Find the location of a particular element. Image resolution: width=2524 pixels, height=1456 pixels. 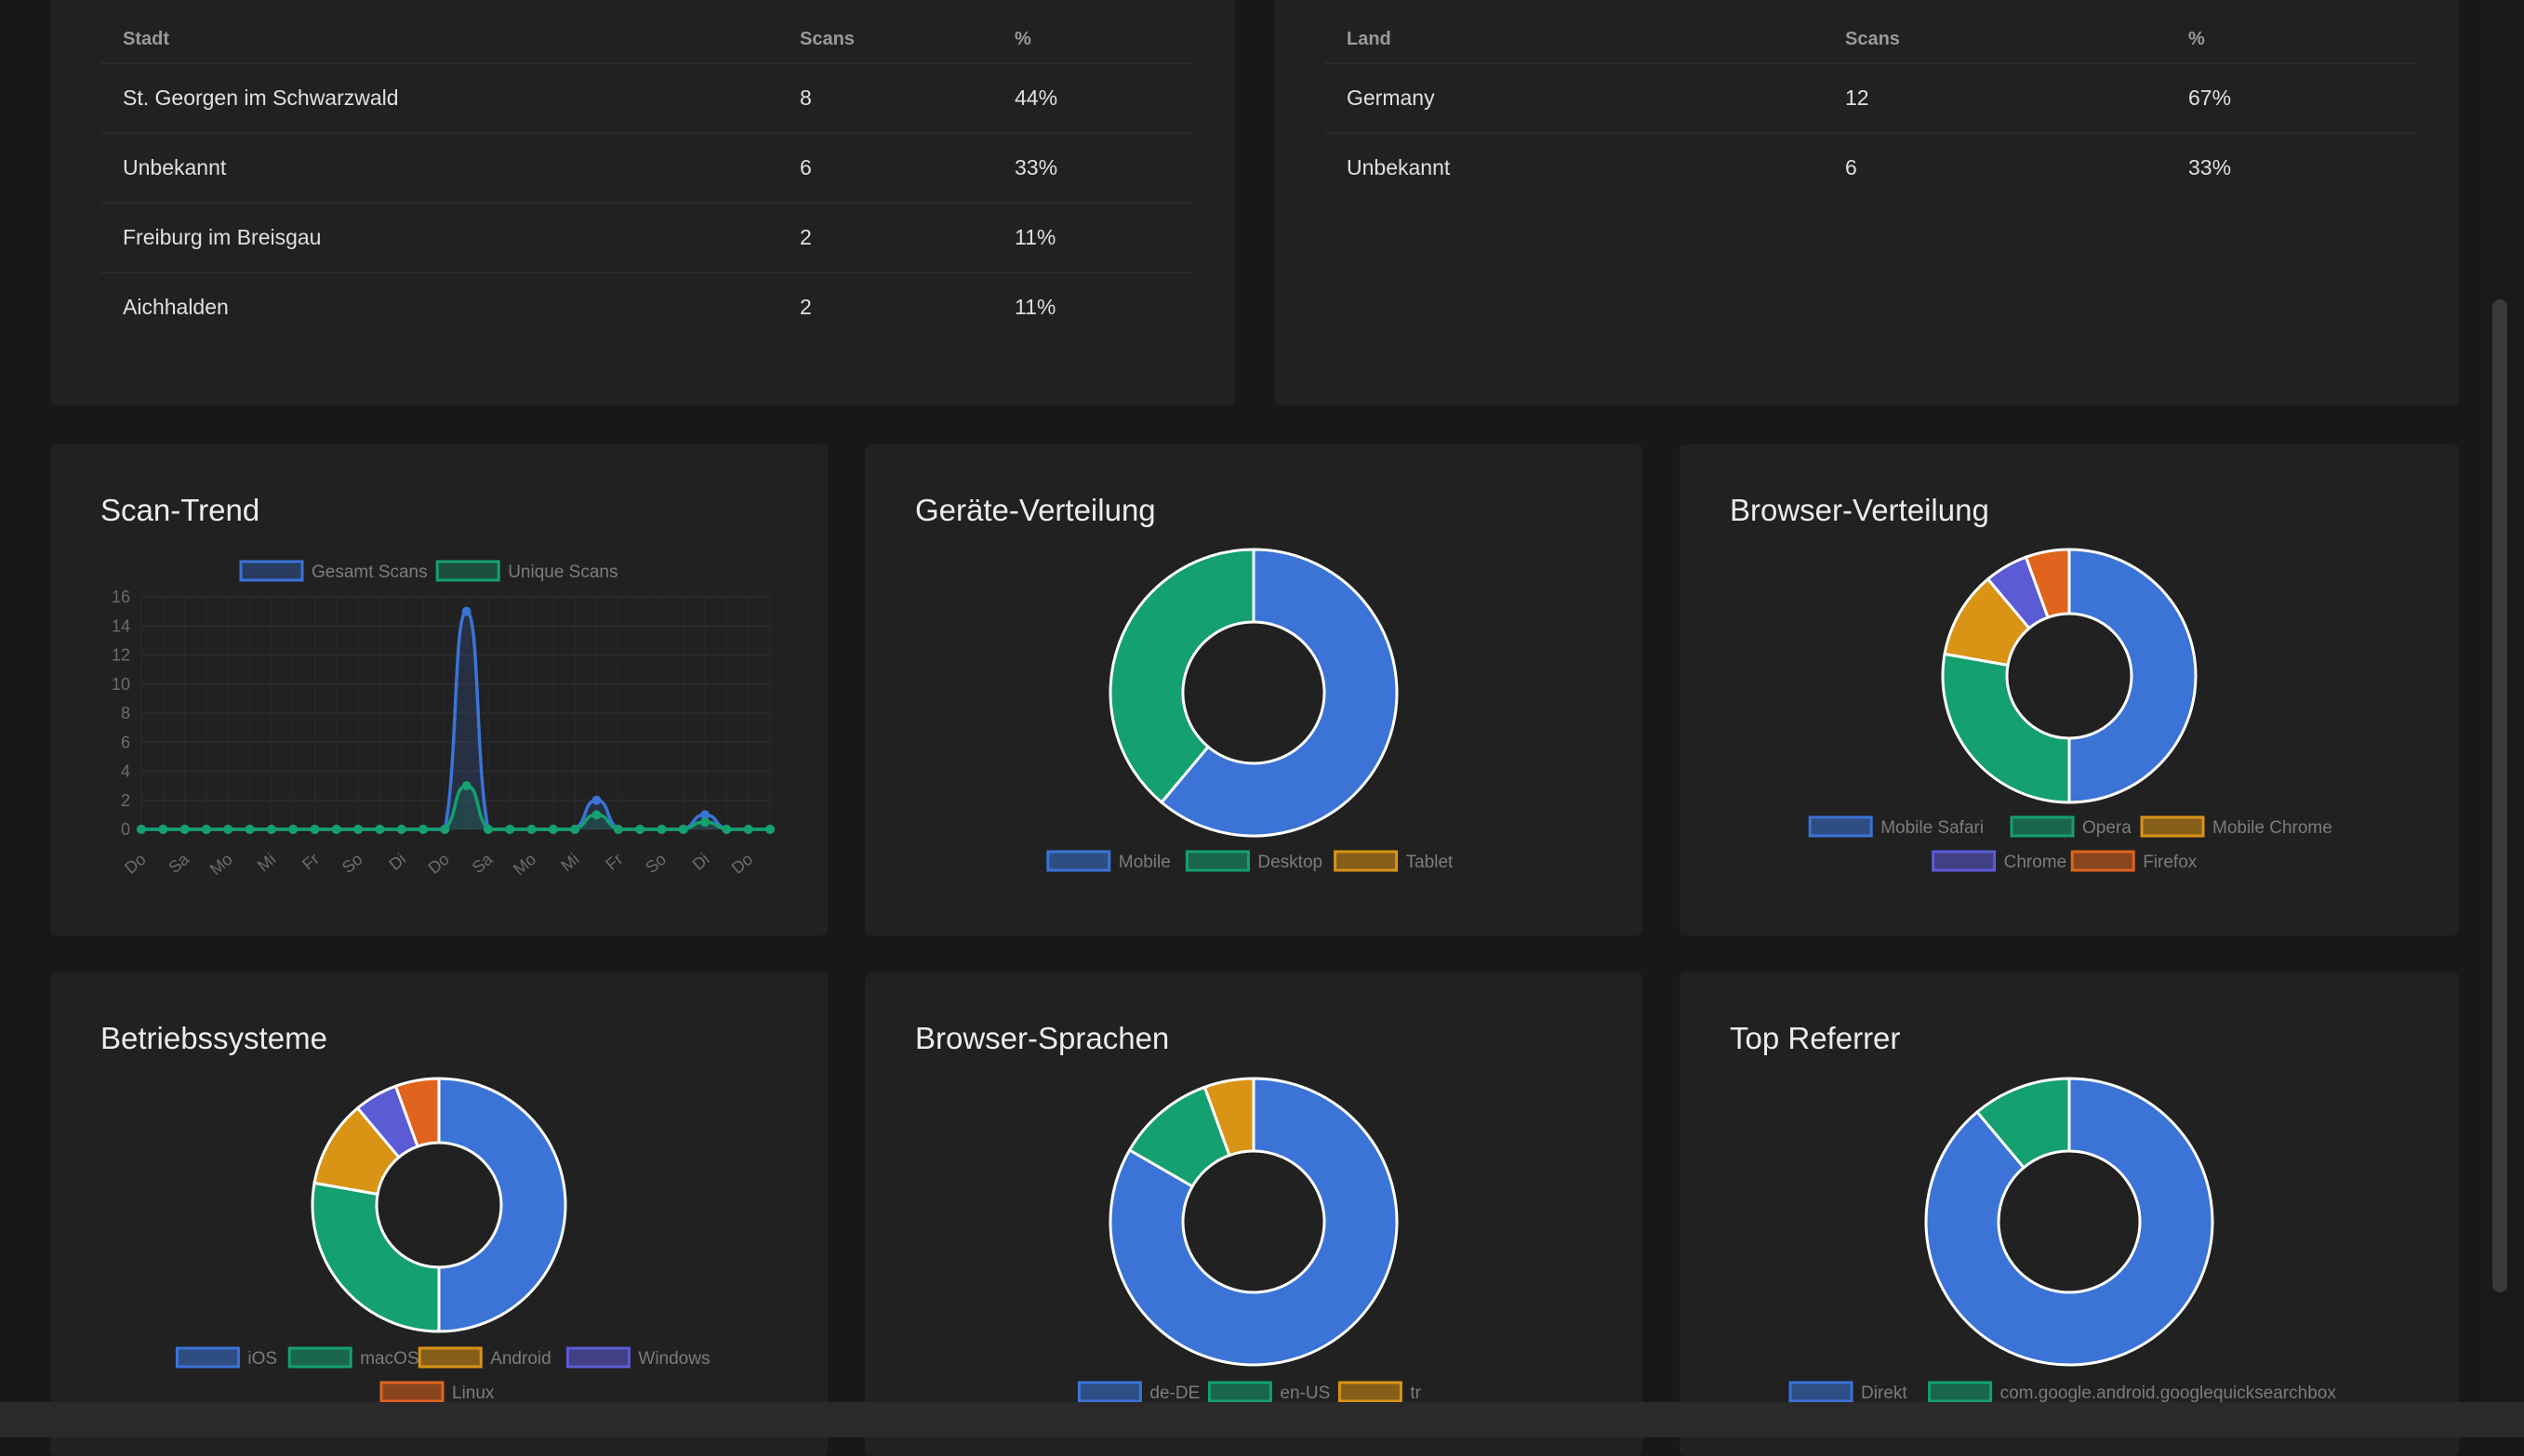

column-header-country: Land is located at coordinates (1574, 40).